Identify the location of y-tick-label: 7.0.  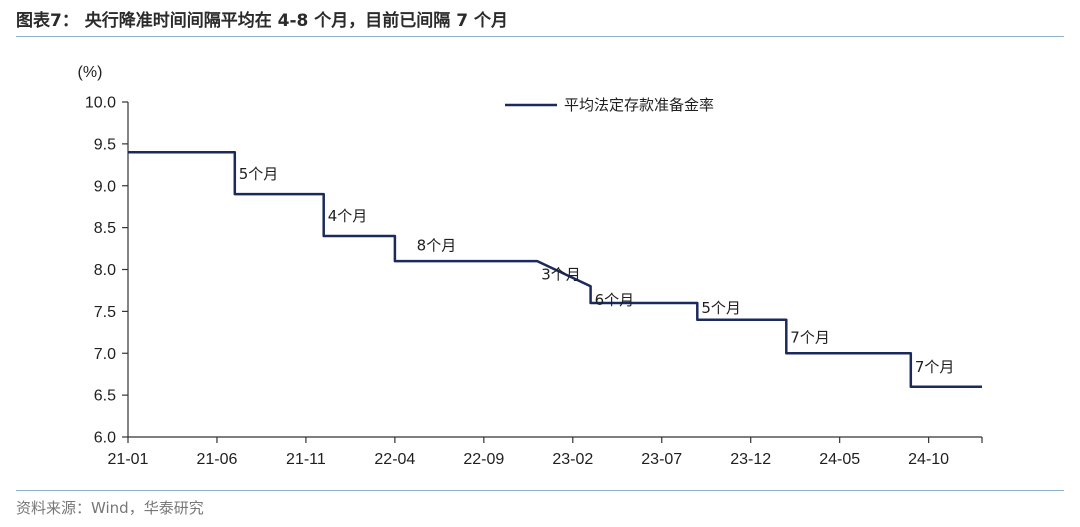
(105, 354).